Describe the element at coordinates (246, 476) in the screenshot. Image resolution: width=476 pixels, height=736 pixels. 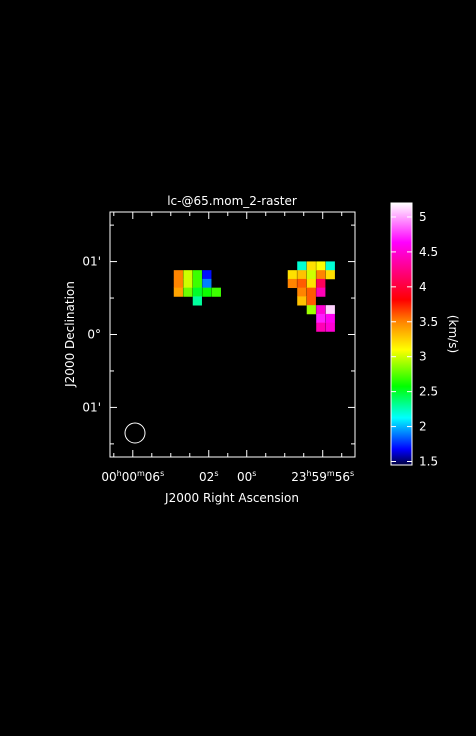
I see `x-tick-label: 00s​` at that location.